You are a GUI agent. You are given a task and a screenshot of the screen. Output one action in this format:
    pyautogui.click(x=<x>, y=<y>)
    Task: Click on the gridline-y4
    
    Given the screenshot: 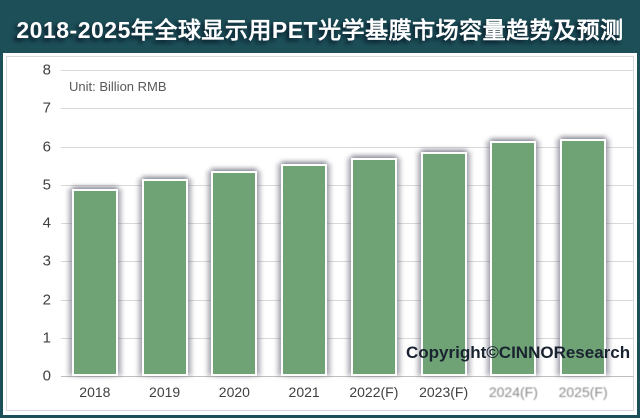 What is the action you would take?
    pyautogui.click(x=347, y=223)
    